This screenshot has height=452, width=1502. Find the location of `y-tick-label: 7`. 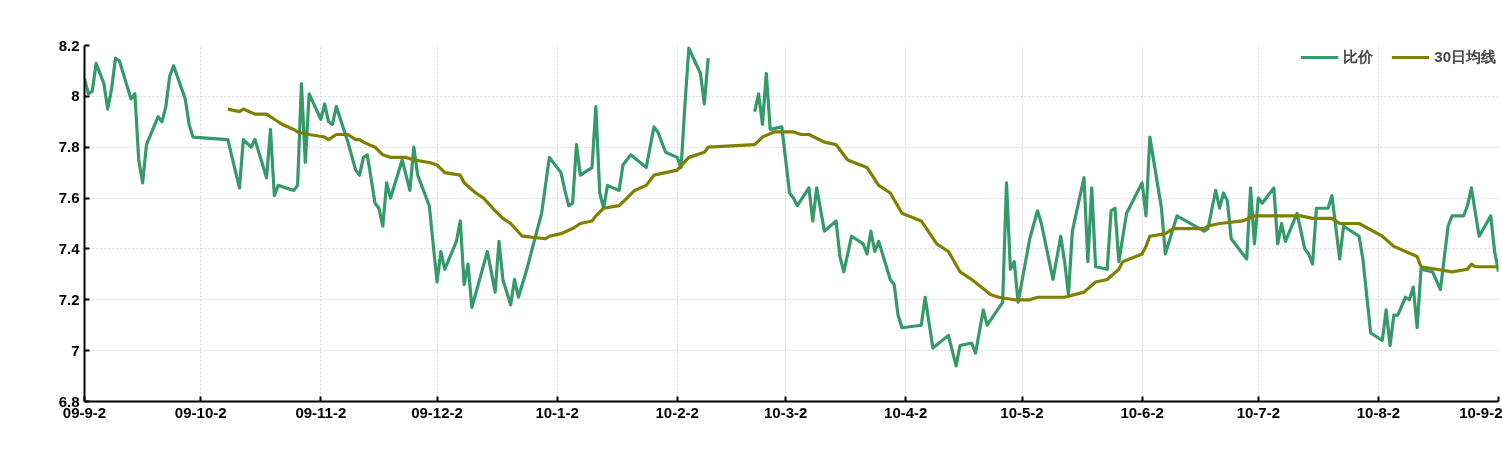

y-tick-label: 7 is located at coordinates (75, 350).